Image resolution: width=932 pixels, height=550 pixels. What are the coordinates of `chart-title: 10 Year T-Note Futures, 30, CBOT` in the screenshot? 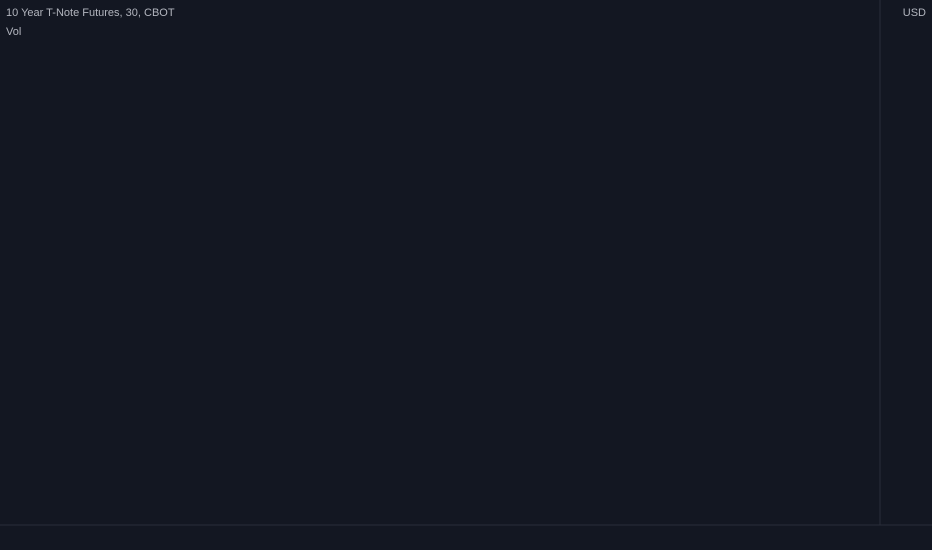 It's located at (90, 13).